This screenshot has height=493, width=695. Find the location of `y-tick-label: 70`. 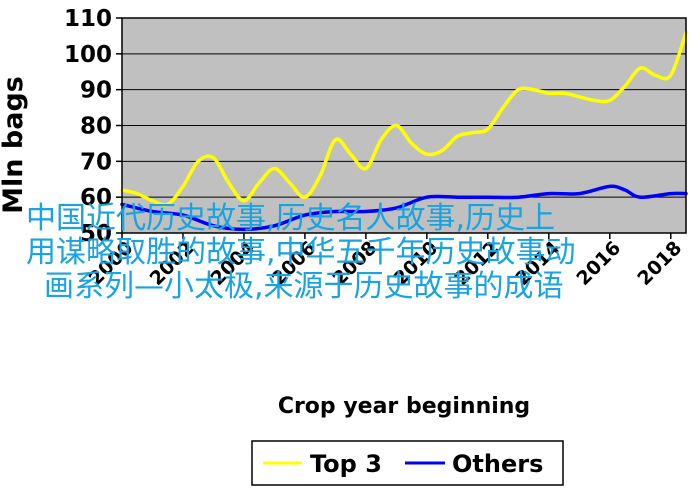

y-tick-label: 70 is located at coordinates (96, 162).